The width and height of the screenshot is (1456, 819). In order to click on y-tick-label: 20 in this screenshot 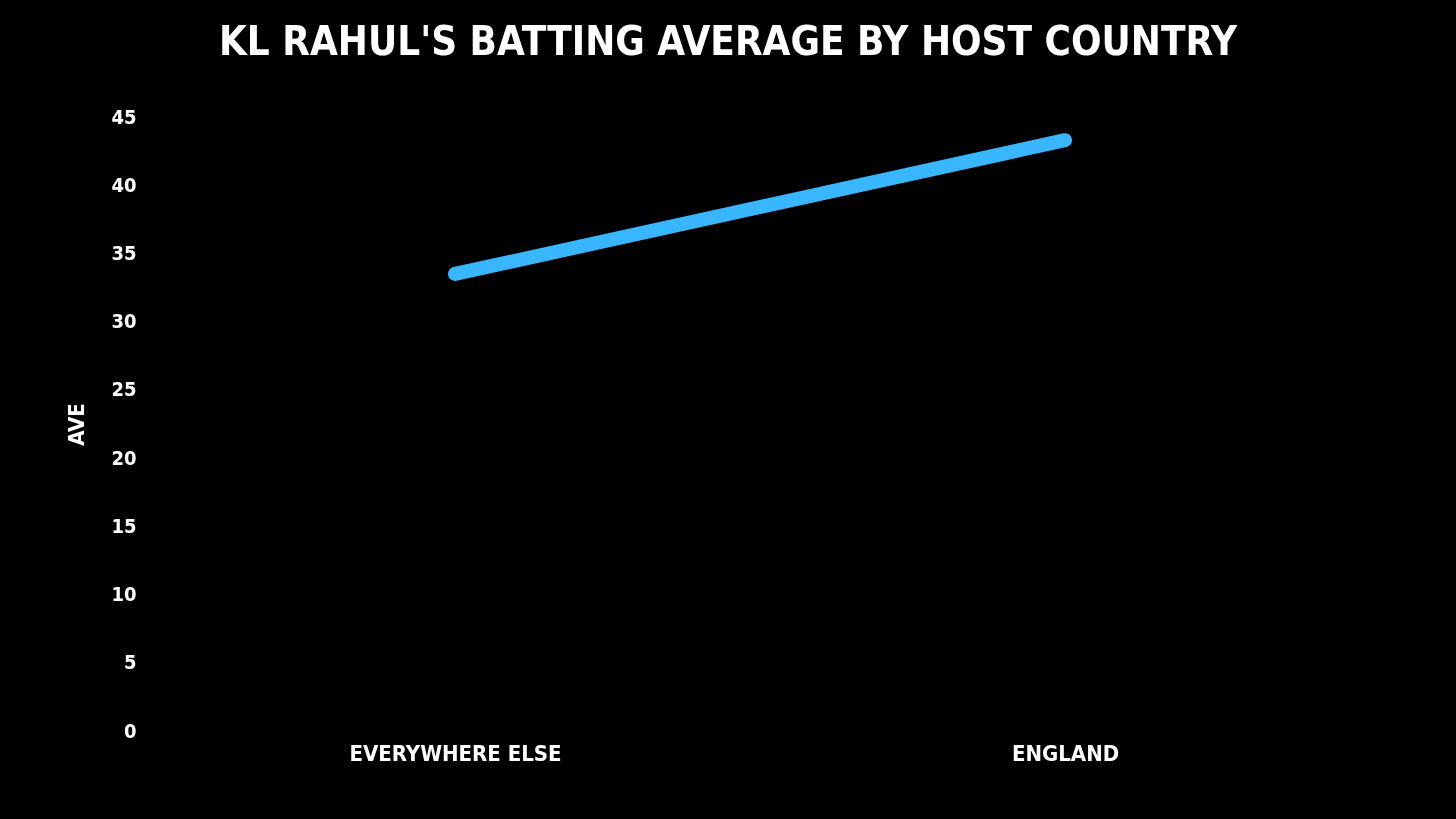, I will do `click(124, 457)`.